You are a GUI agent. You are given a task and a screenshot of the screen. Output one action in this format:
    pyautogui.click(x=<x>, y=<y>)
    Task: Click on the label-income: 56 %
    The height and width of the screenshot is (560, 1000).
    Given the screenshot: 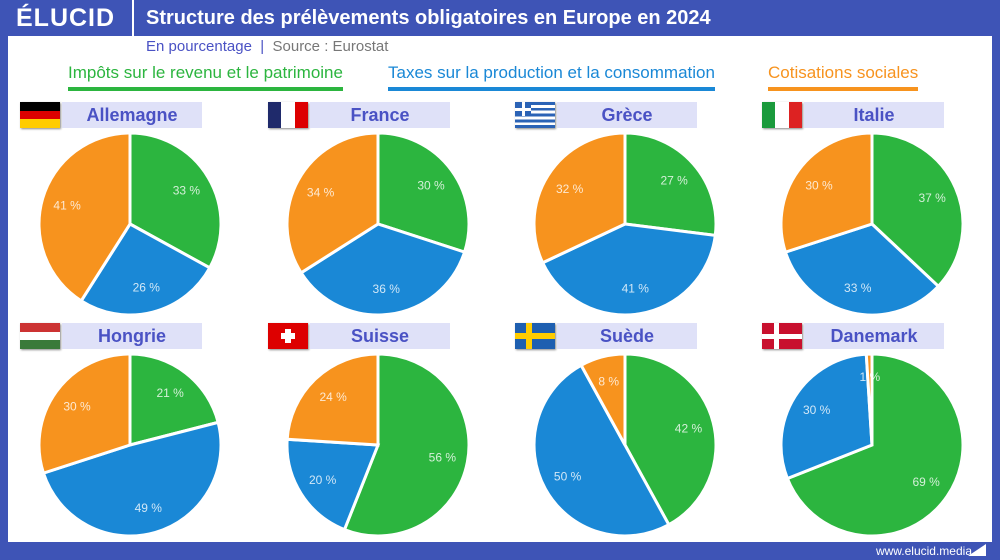 What is the action you would take?
    pyautogui.click(x=443, y=457)
    